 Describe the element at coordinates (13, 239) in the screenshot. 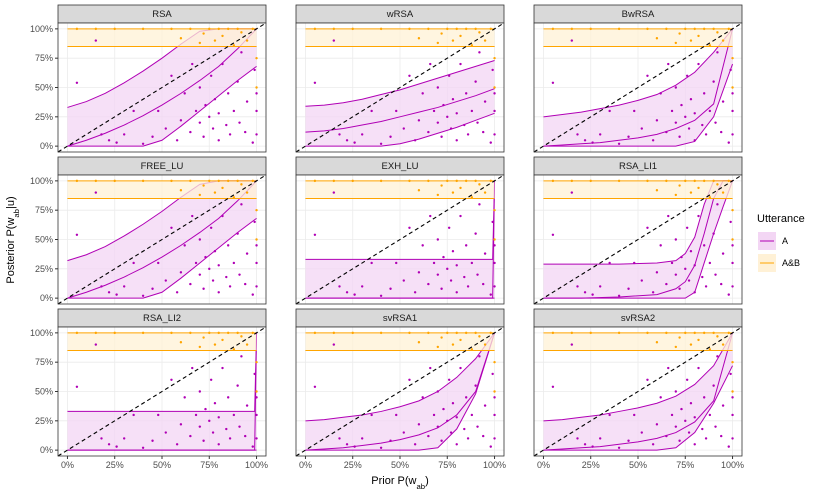

I see `axis-title: Posterior P(wab|u)` at that location.